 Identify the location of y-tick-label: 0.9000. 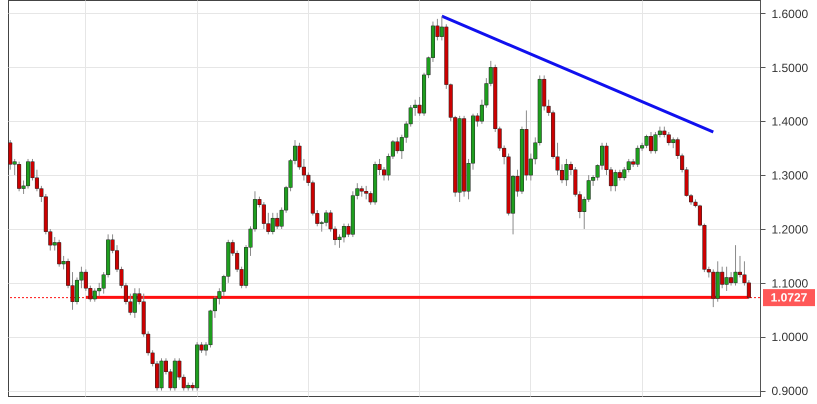
(790, 391).